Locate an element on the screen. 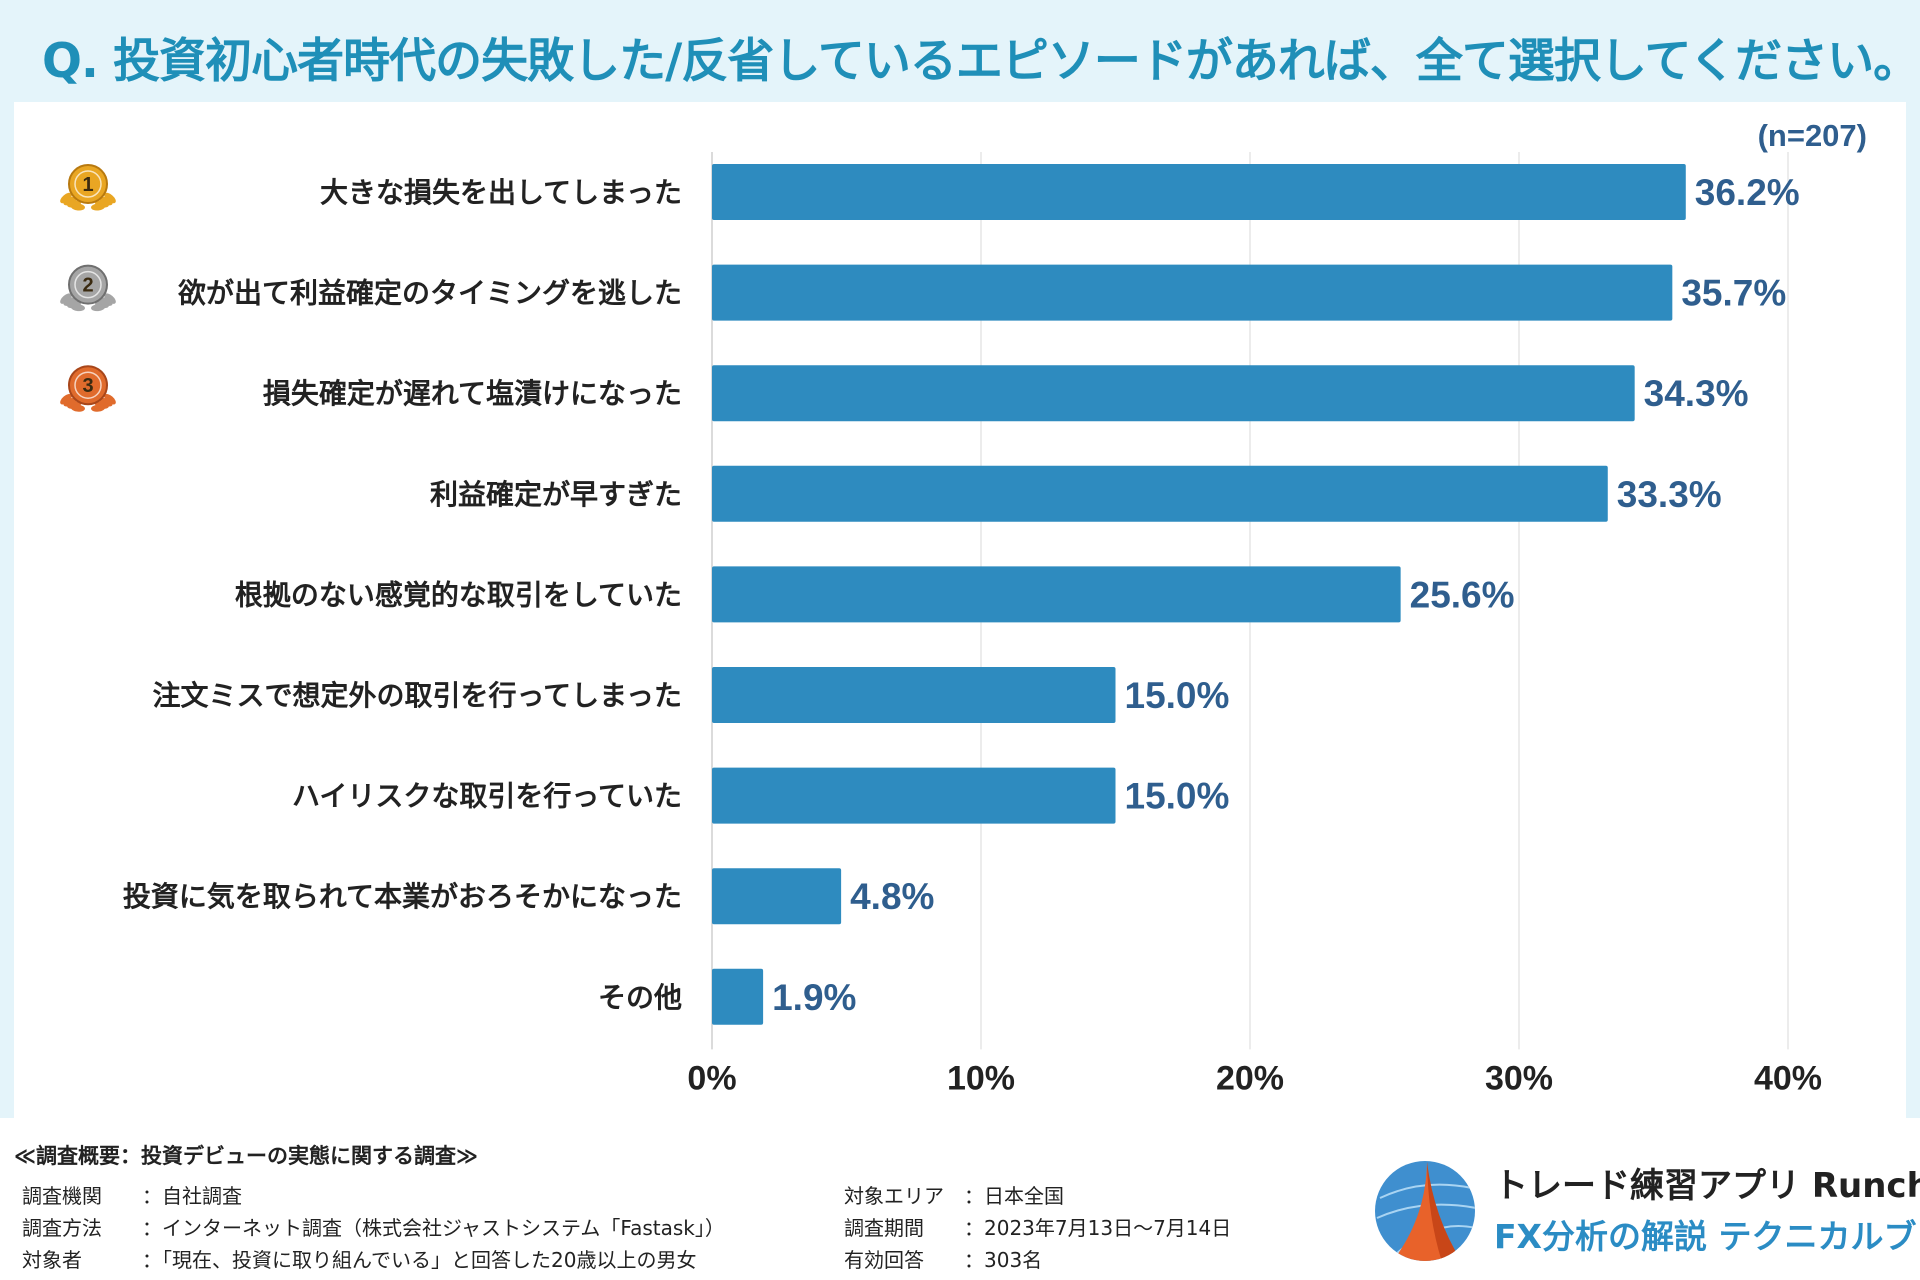 Image resolution: width=1920 pixels, height=1280 pixels. category-label: 投資に気を取られて本業がおろそかになった is located at coordinates (402, 896).